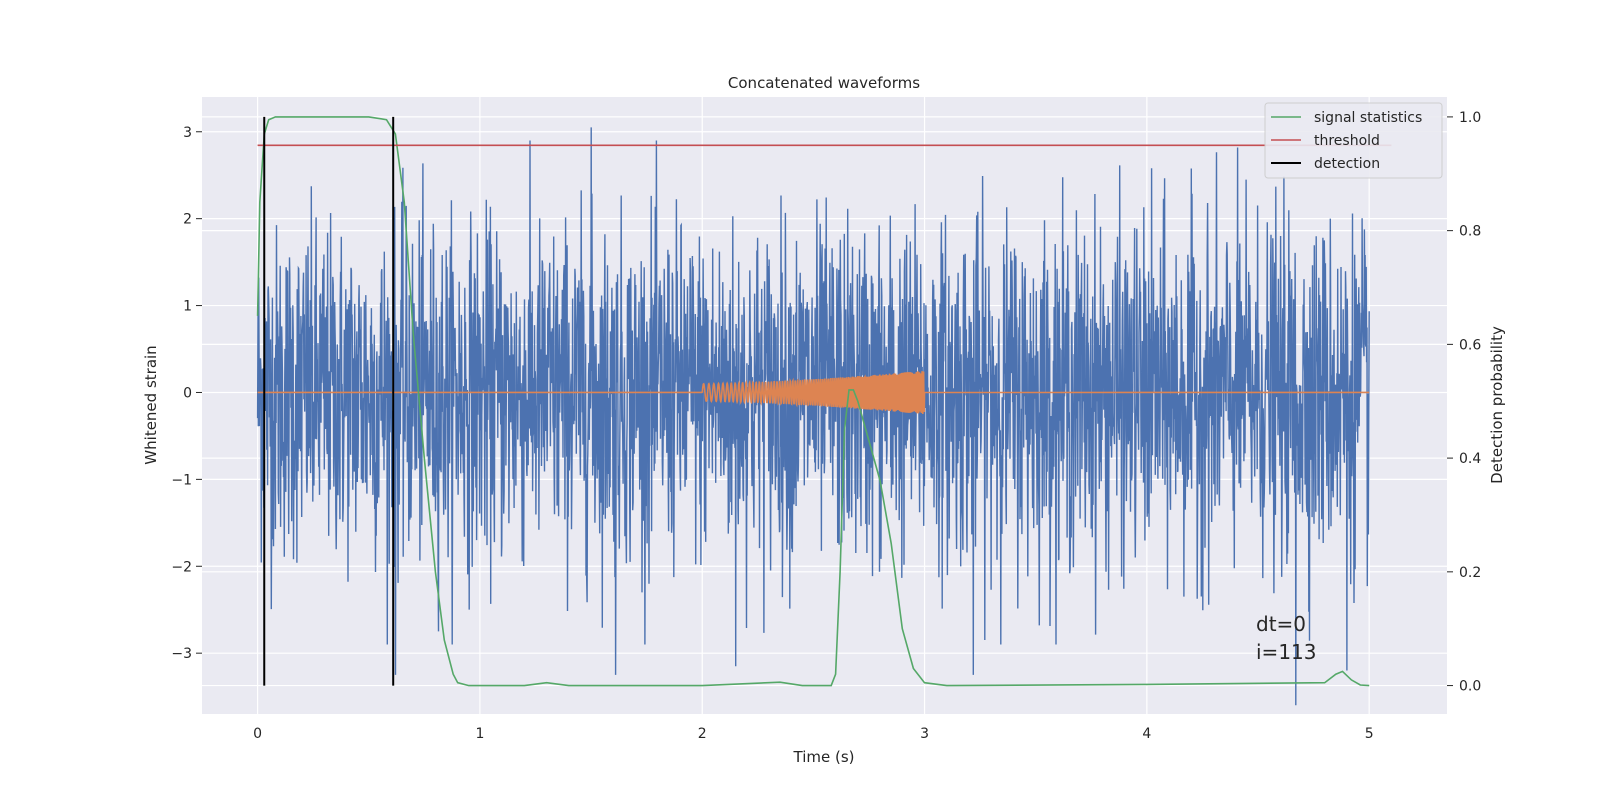  What do you see at coordinates (1470, 118) in the screenshot?
I see `y2-tick-label: 1.0` at bounding box center [1470, 118].